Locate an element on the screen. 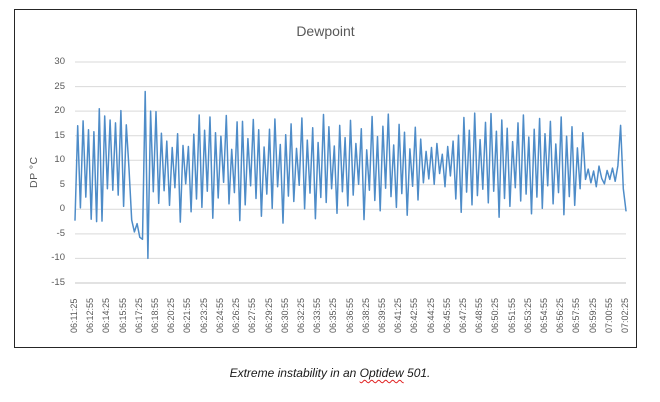 The height and width of the screenshot is (402, 660). y-tick-label: 5 is located at coordinates (62, 184).